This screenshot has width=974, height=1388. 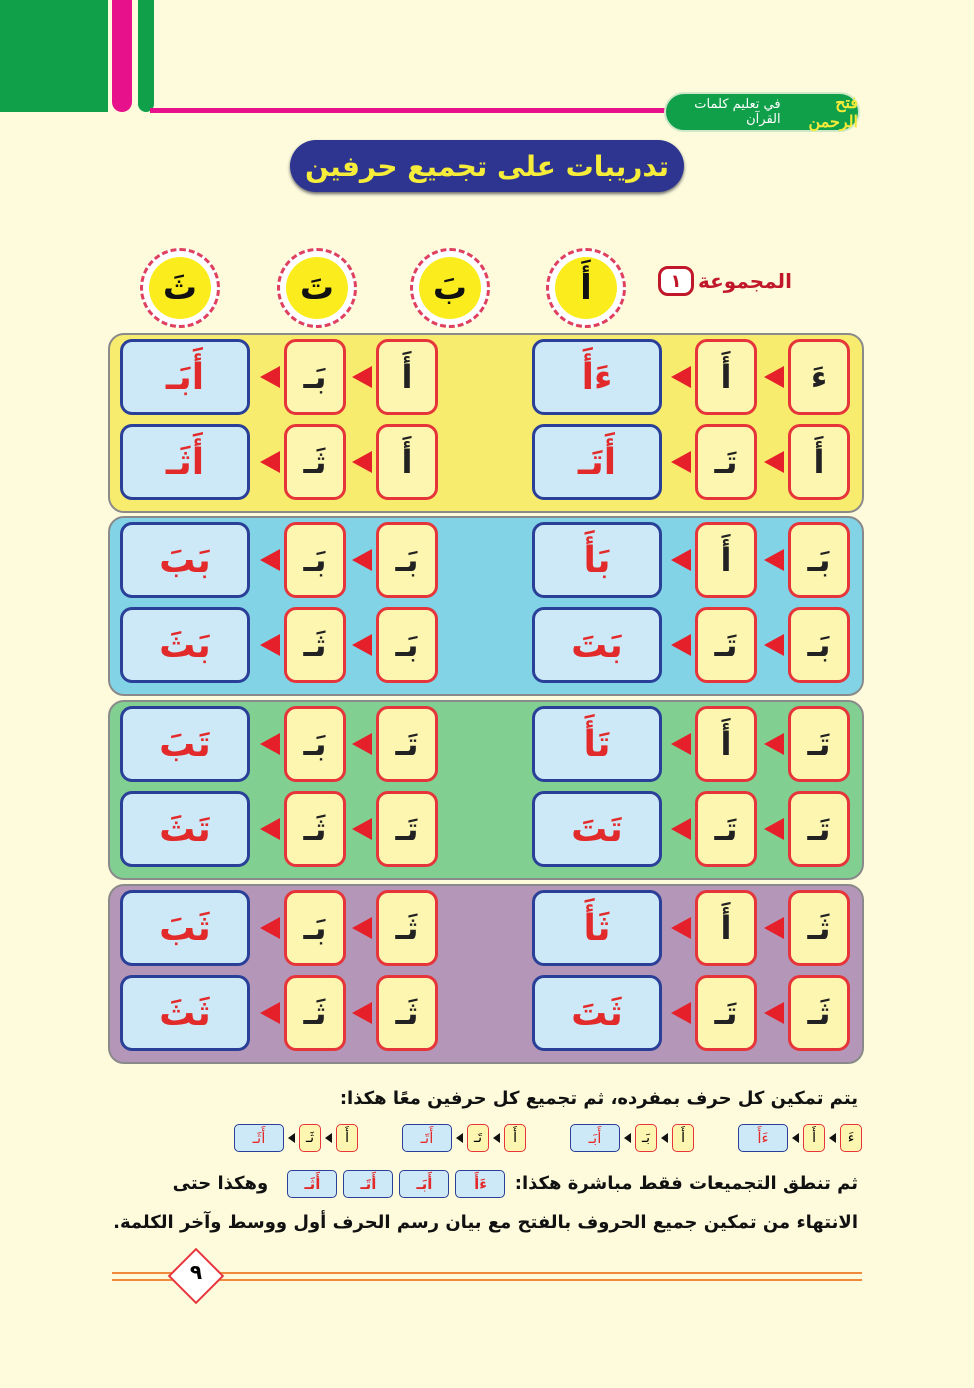 I want to click on brand-subtitle: في تعليم كلمات القرآن, so click(x=737, y=112).